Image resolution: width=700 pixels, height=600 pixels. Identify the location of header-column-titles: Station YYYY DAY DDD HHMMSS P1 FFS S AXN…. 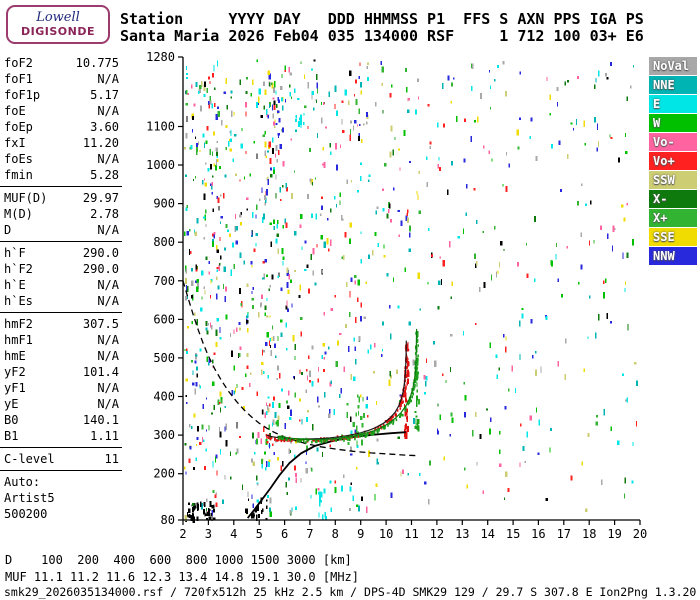
(382, 19).